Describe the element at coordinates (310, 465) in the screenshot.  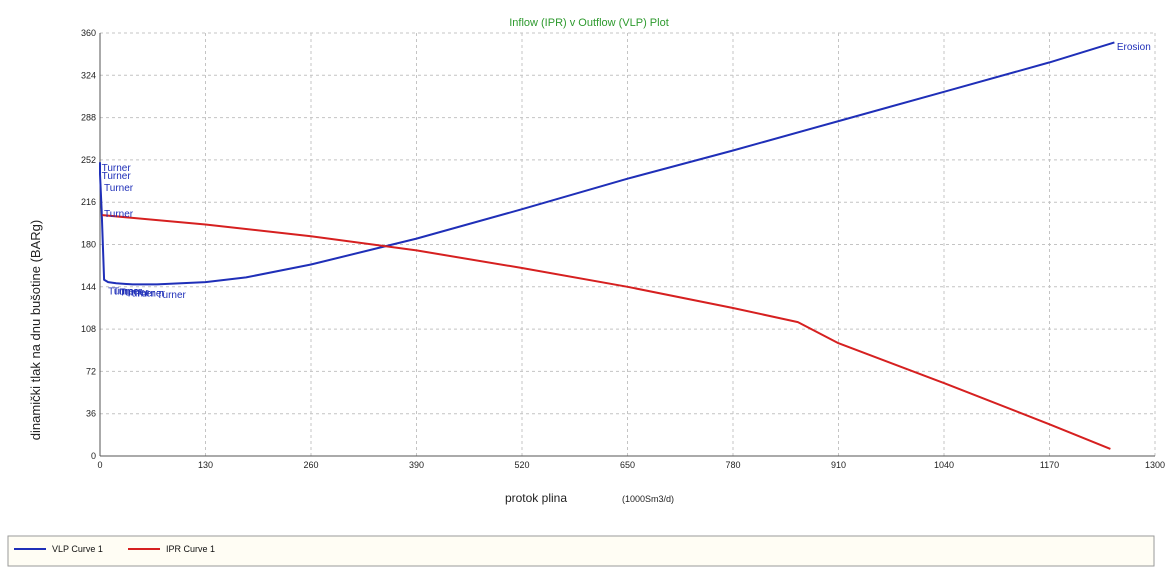
I see `x-tick-label: 260` at that location.